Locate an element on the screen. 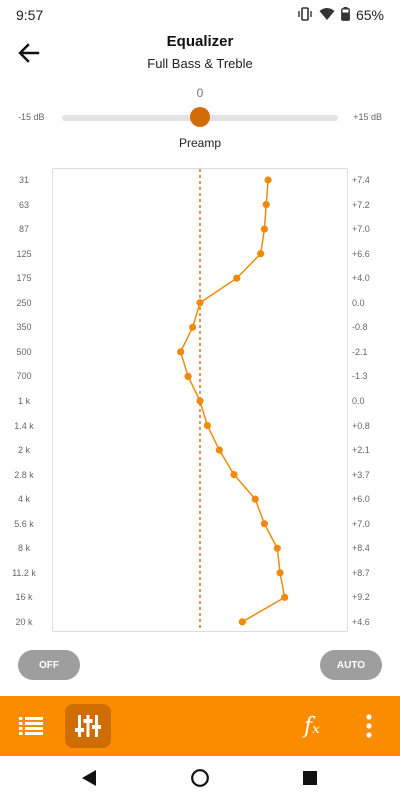  band-frequency-label: 500 is located at coordinates (24, 351).